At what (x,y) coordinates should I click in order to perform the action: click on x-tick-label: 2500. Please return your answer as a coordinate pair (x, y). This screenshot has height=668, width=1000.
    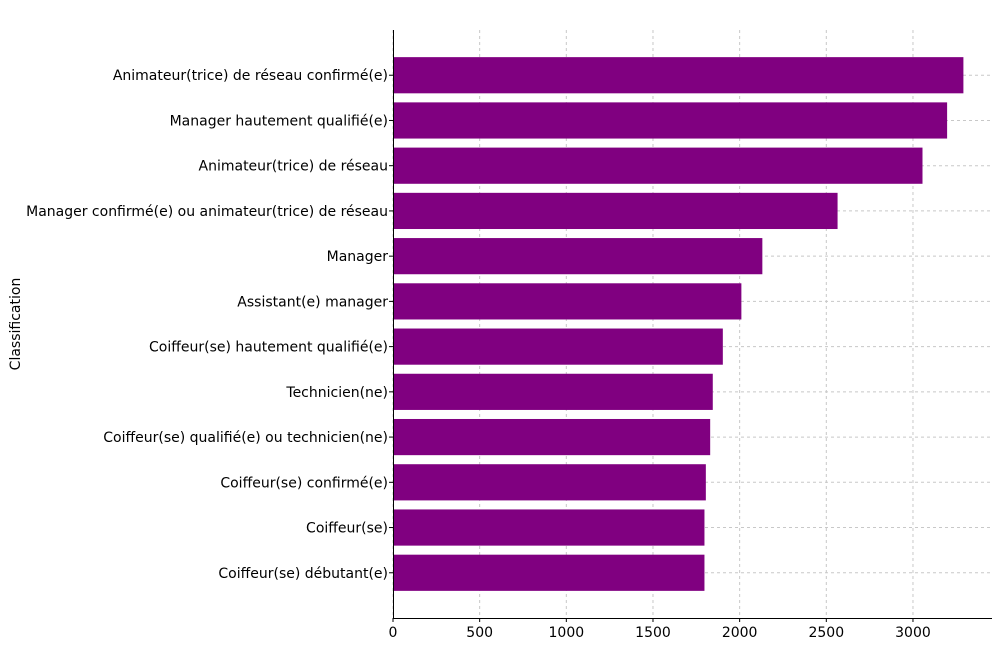
    Looking at the image, I should click on (826, 633).